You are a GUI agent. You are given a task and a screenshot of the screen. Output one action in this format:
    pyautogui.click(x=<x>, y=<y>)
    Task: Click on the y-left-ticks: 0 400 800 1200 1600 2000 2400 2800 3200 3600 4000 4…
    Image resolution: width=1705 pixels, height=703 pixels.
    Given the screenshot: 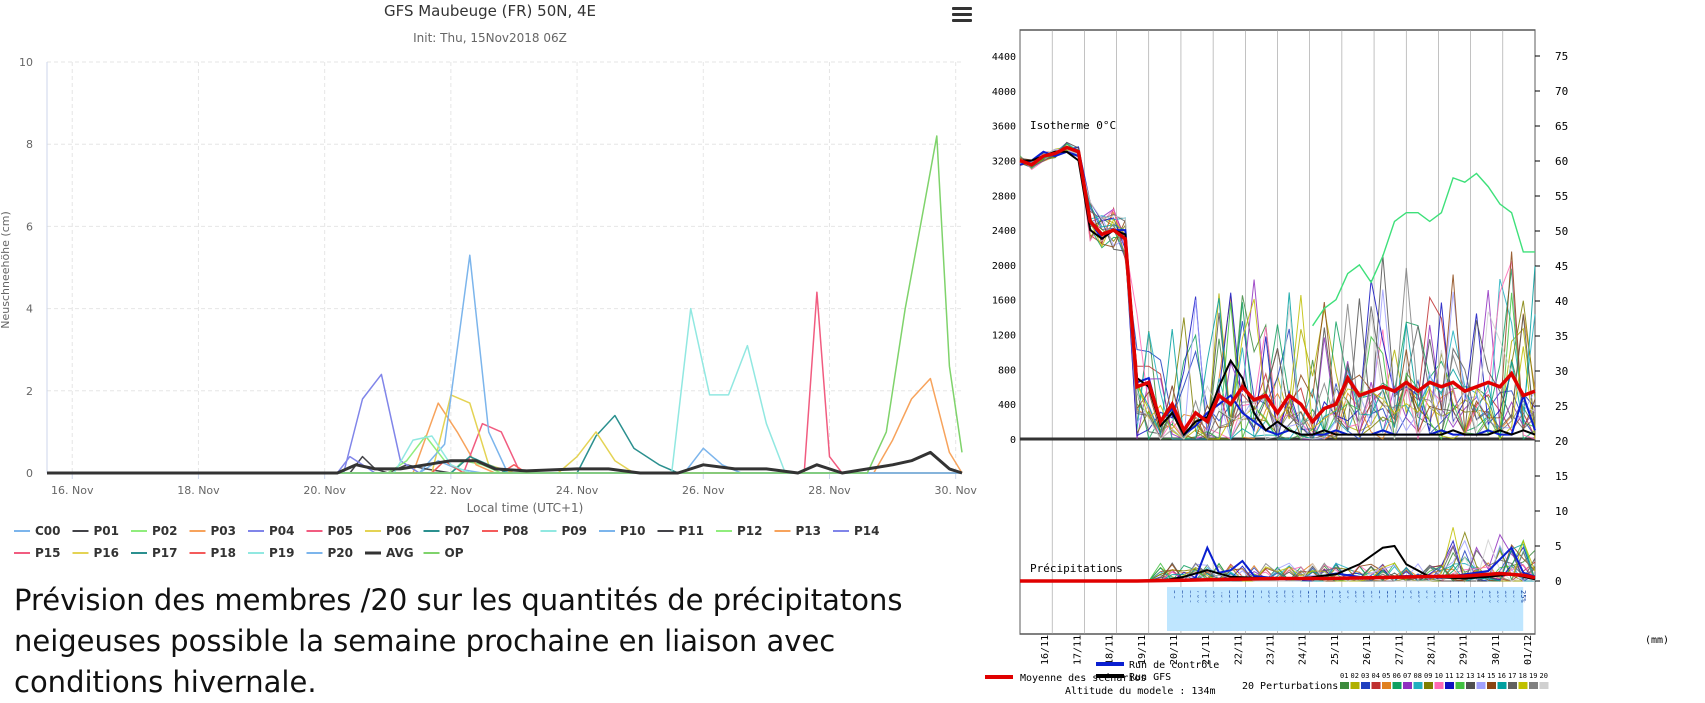 What is the action you would take?
    pyautogui.click(x=1004, y=249)
    